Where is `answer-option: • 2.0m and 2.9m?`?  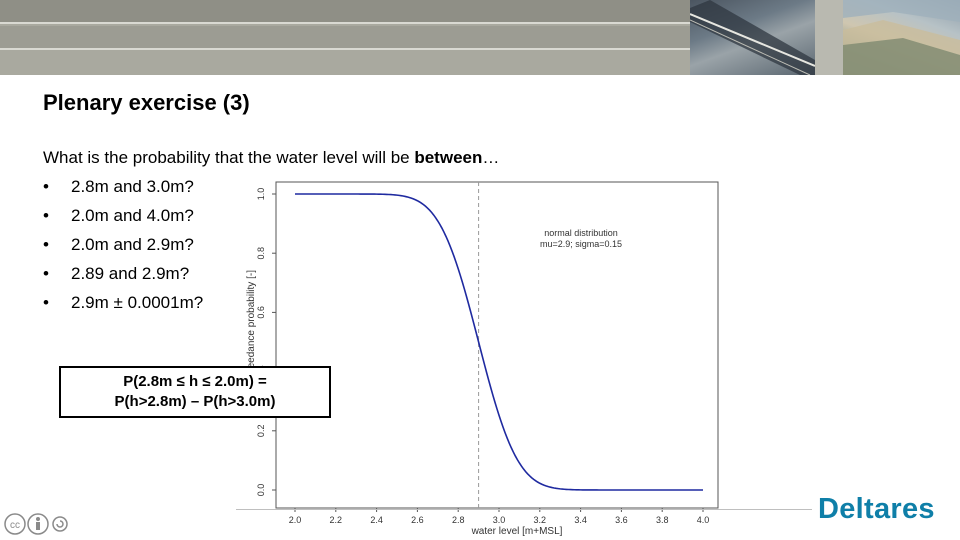
answer-option: • 2.0m and 2.9m? is located at coordinates (123, 247).